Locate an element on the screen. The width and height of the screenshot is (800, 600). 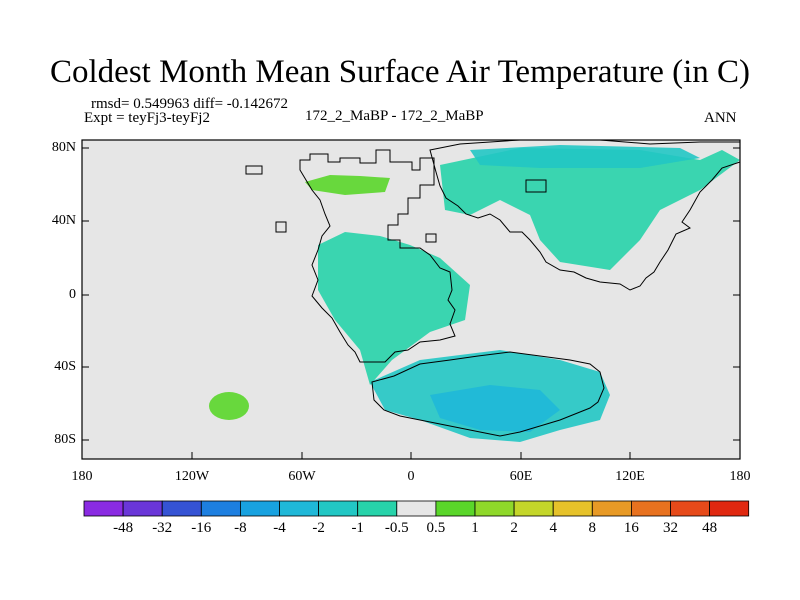
colorbar-tick-label: 48 is located at coordinates (710, 528).